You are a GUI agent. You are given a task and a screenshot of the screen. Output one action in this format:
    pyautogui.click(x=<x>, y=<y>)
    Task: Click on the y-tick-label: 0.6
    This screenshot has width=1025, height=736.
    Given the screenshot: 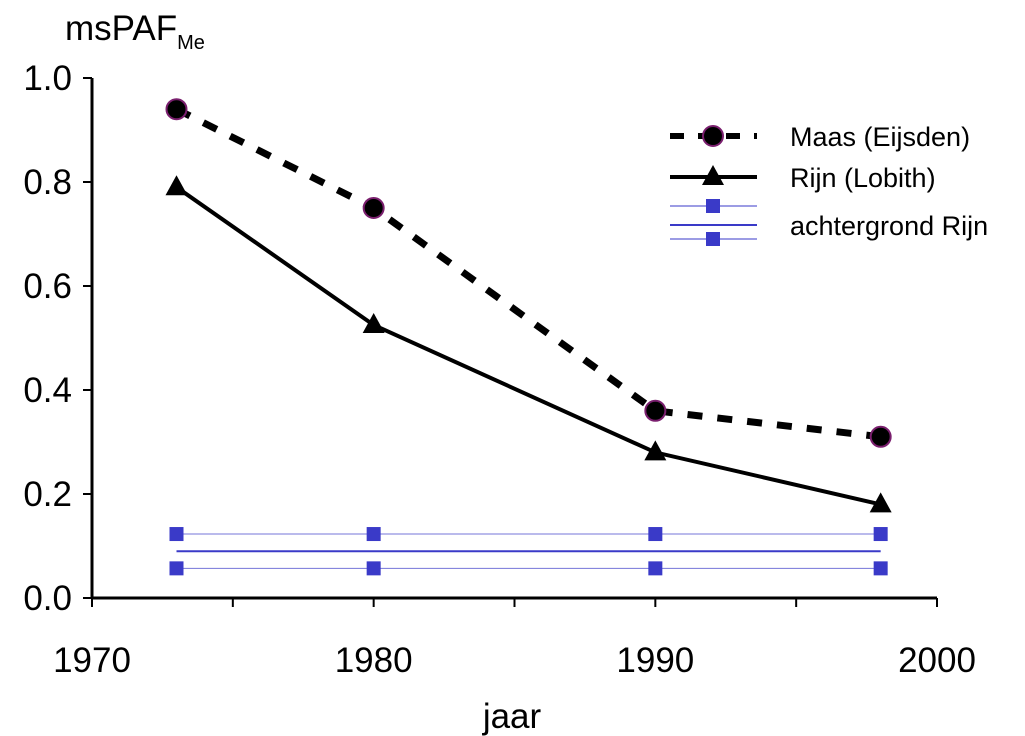 What is the action you would take?
    pyautogui.click(x=47, y=286)
    